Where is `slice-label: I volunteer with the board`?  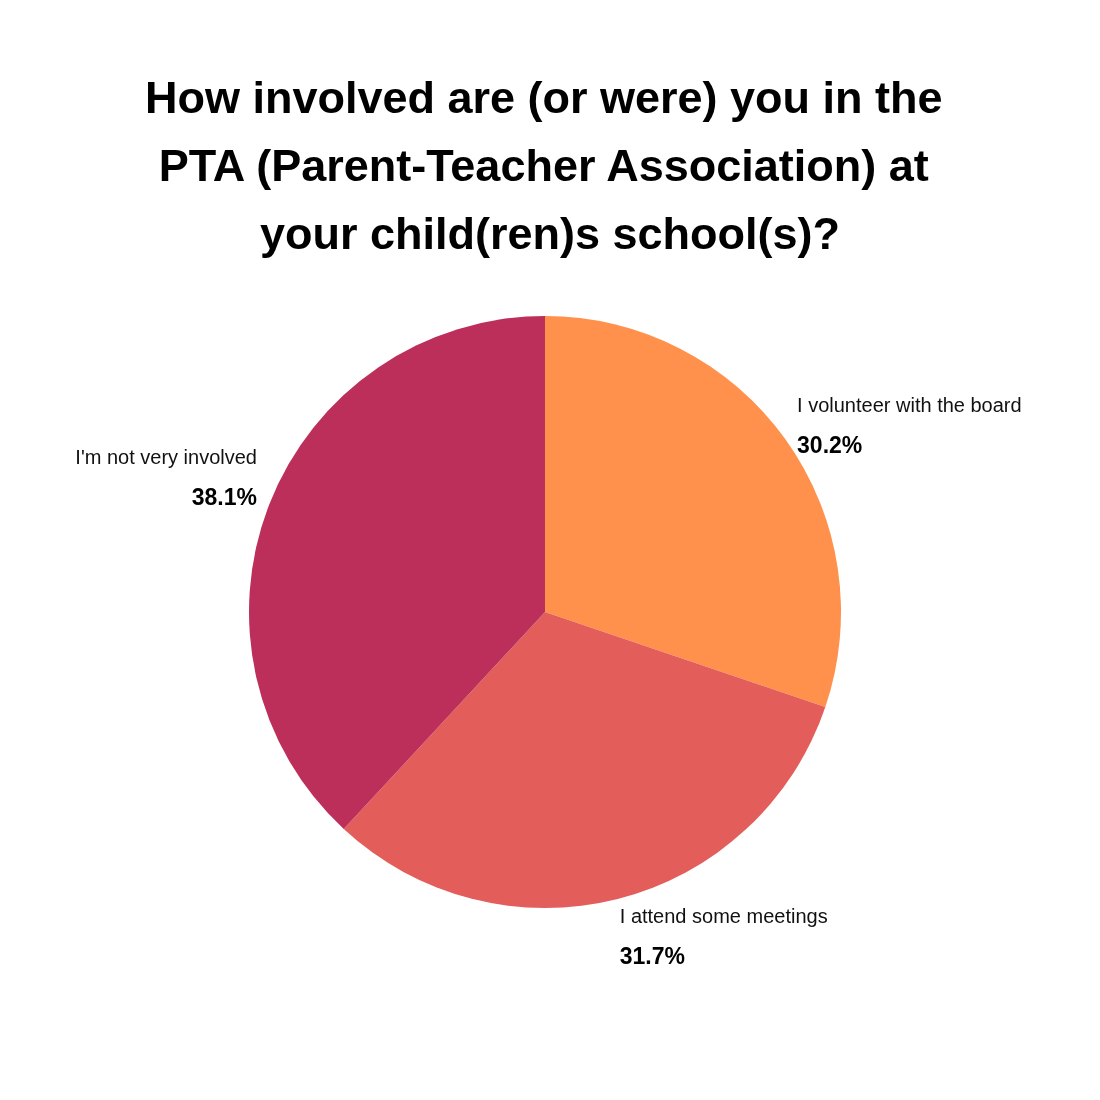
slice-label: I volunteer with the board is located at coordinates (909, 404).